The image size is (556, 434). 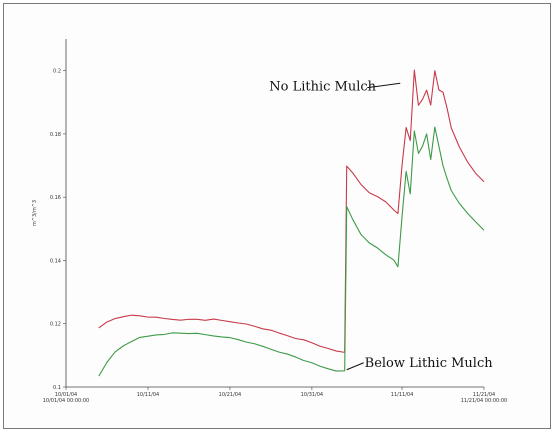 What do you see at coordinates (55, 325) in the screenshot?
I see `y-tick-label: 0.12` at bounding box center [55, 325].